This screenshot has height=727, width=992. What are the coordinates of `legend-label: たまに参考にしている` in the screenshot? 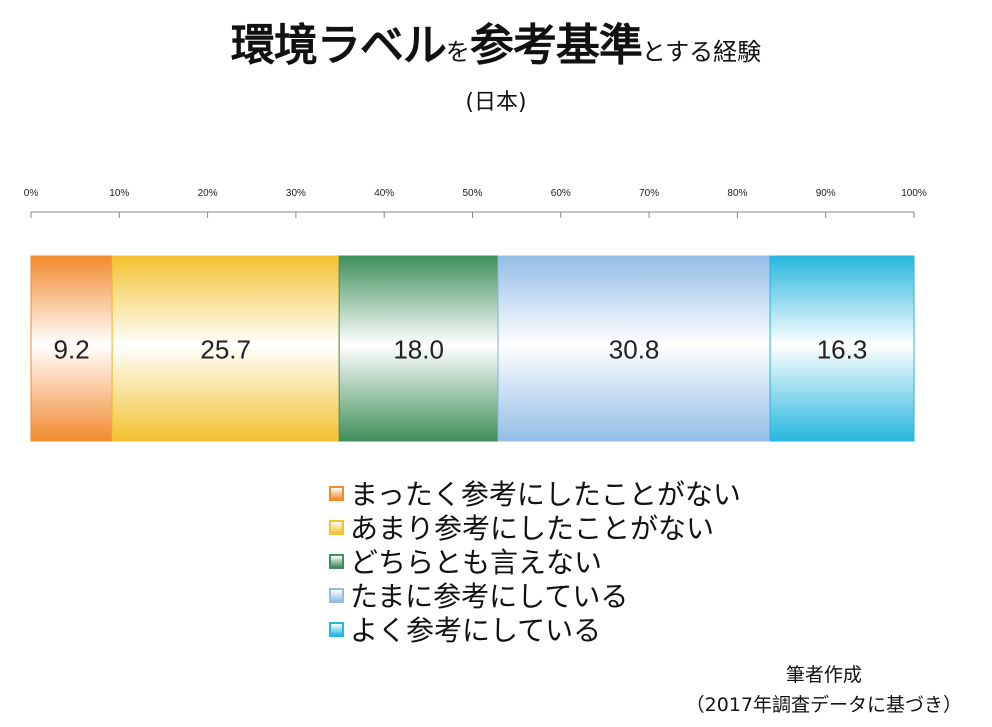 It's located at (489, 596).